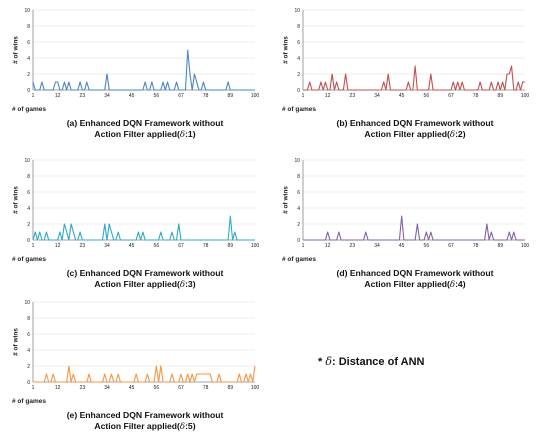  Describe the element at coordinates (328, 361) in the screenshot. I see `note-symbol: δ` at that location.